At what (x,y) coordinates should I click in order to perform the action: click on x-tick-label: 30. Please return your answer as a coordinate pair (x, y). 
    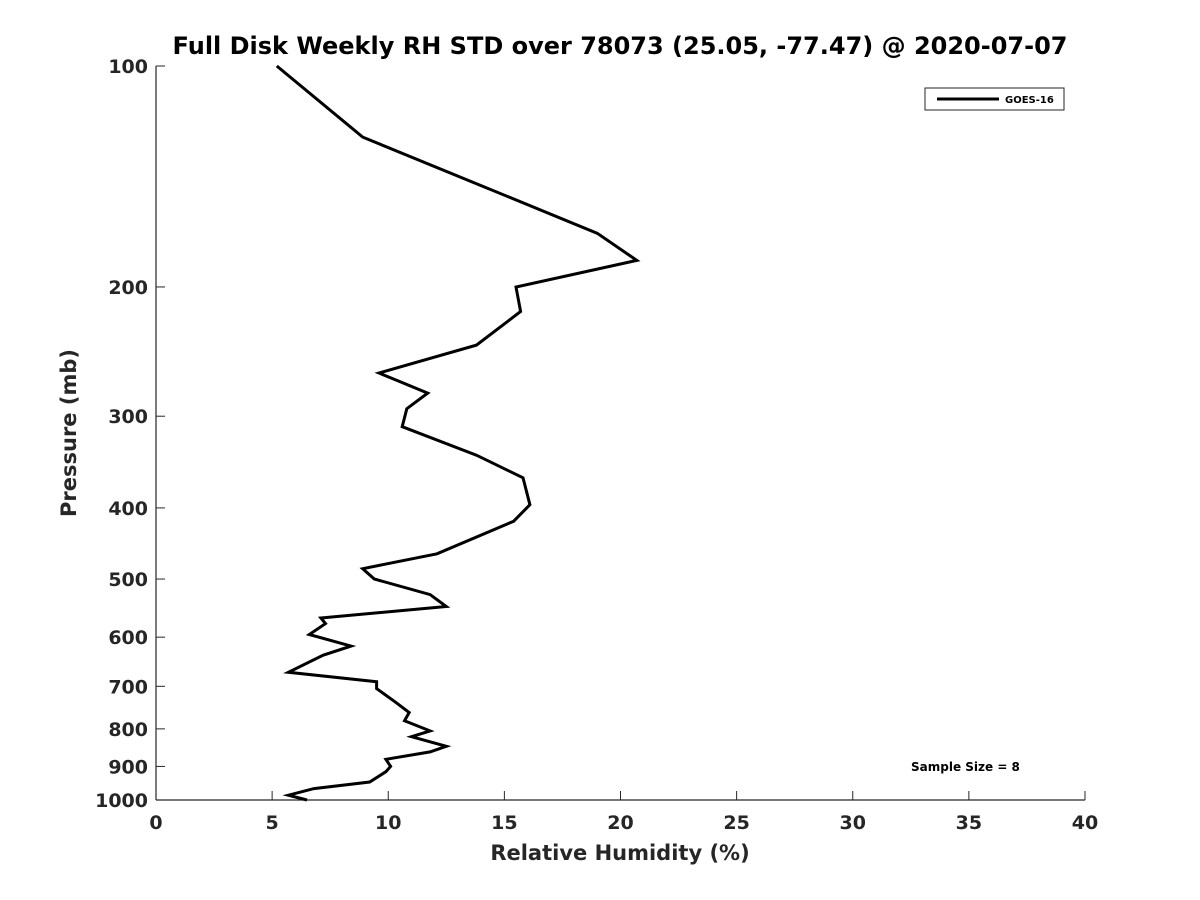
    Looking at the image, I should click on (853, 823).